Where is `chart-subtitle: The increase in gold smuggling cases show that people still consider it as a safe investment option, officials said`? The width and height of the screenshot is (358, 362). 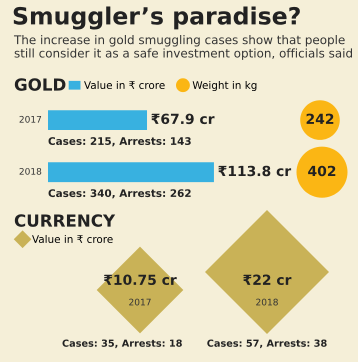 chart-subtitle: The increase in gold smuggling cases show that people still consider it as a safe investment option, officials said is located at coordinates (183, 47).